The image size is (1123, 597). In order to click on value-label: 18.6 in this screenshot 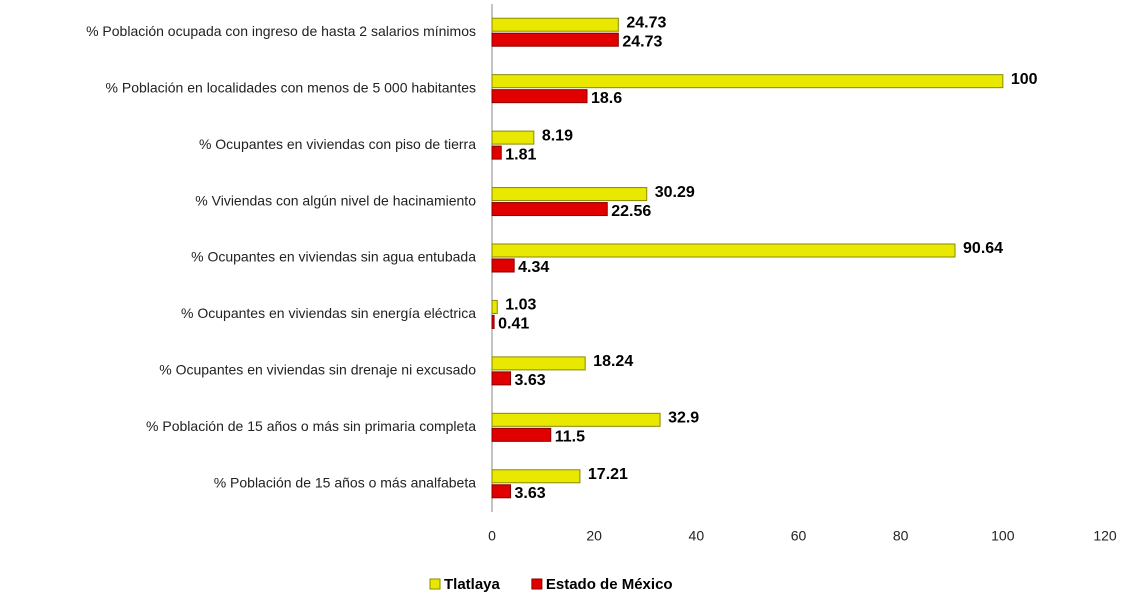, I will do `click(606, 98)`.